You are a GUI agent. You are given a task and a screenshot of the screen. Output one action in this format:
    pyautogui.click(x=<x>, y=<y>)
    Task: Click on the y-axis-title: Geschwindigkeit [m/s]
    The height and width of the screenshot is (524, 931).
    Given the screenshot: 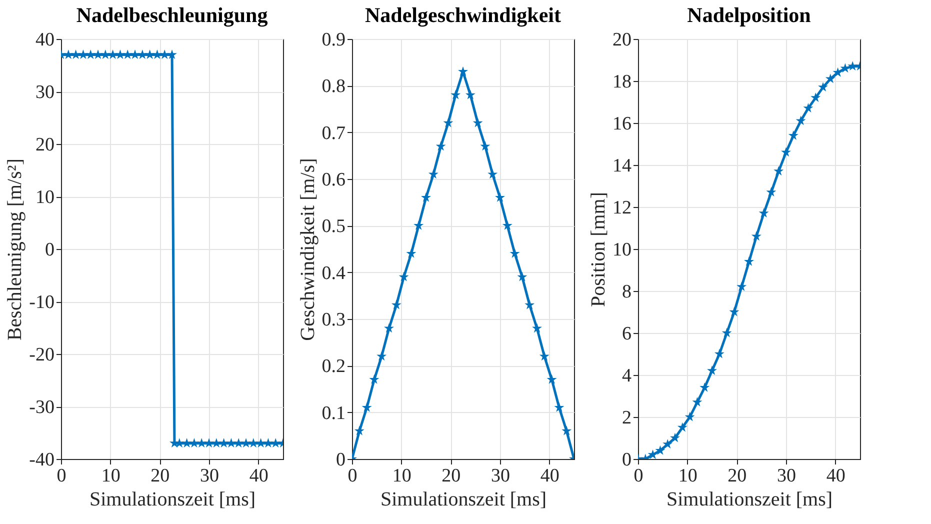 What is the action you would take?
    pyautogui.click(x=307, y=249)
    